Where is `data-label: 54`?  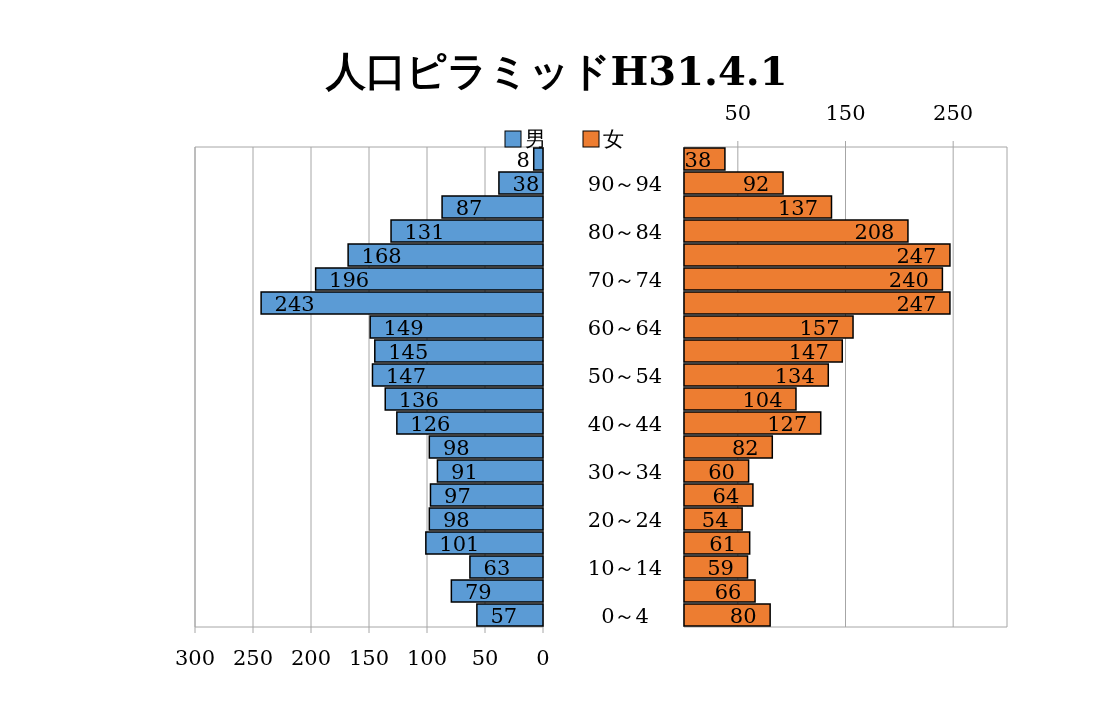 data-label: 54 is located at coordinates (715, 520).